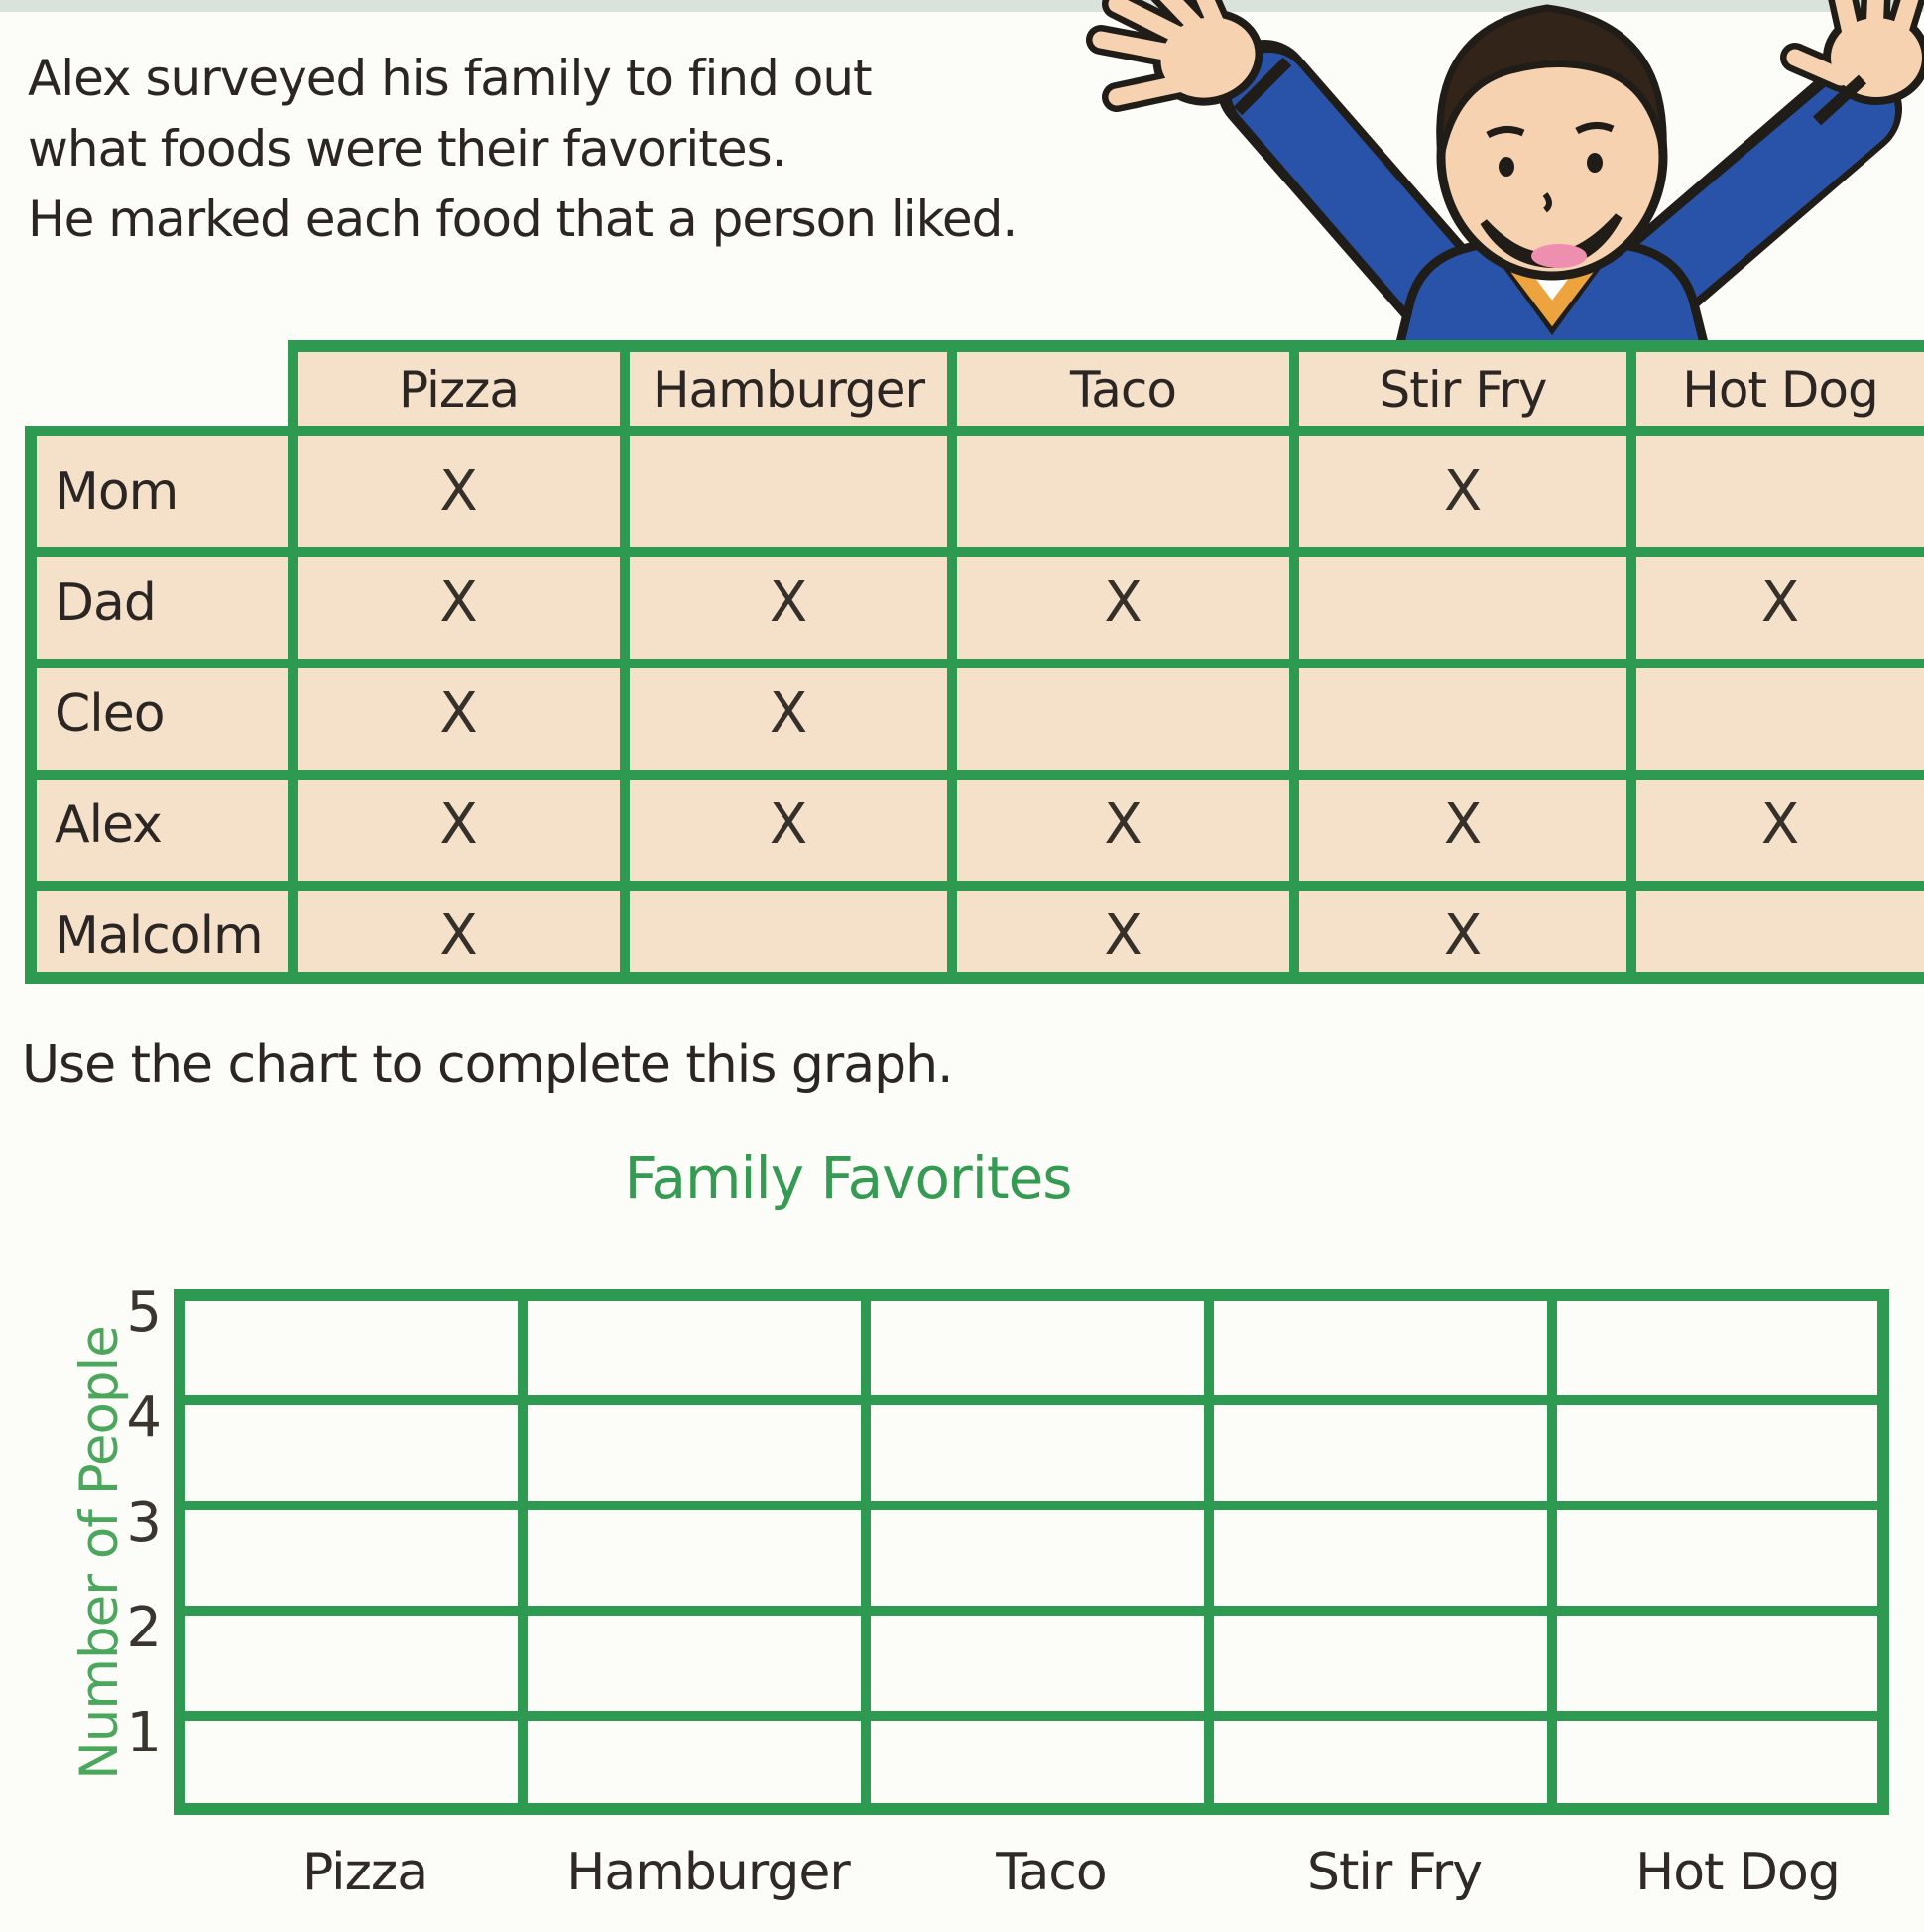  What do you see at coordinates (1852, 43) in the screenshot?
I see `boy-right-fingers` at bounding box center [1852, 43].